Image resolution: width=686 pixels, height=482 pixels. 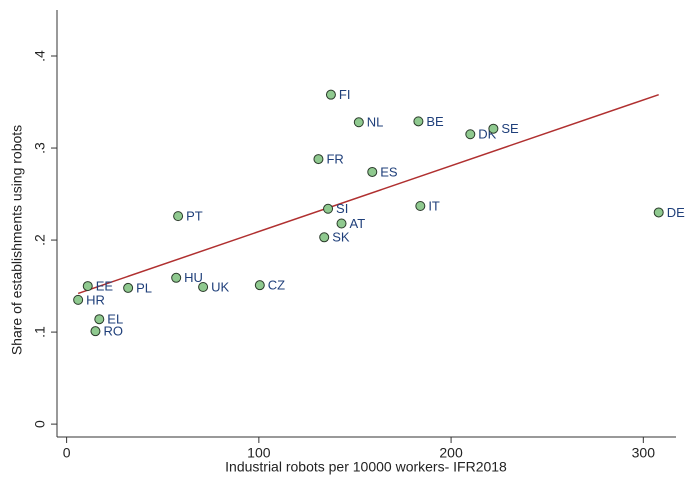 What do you see at coordinates (644, 453) in the screenshot?
I see `x-tick-label: 300` at bounding box center [644, 453].